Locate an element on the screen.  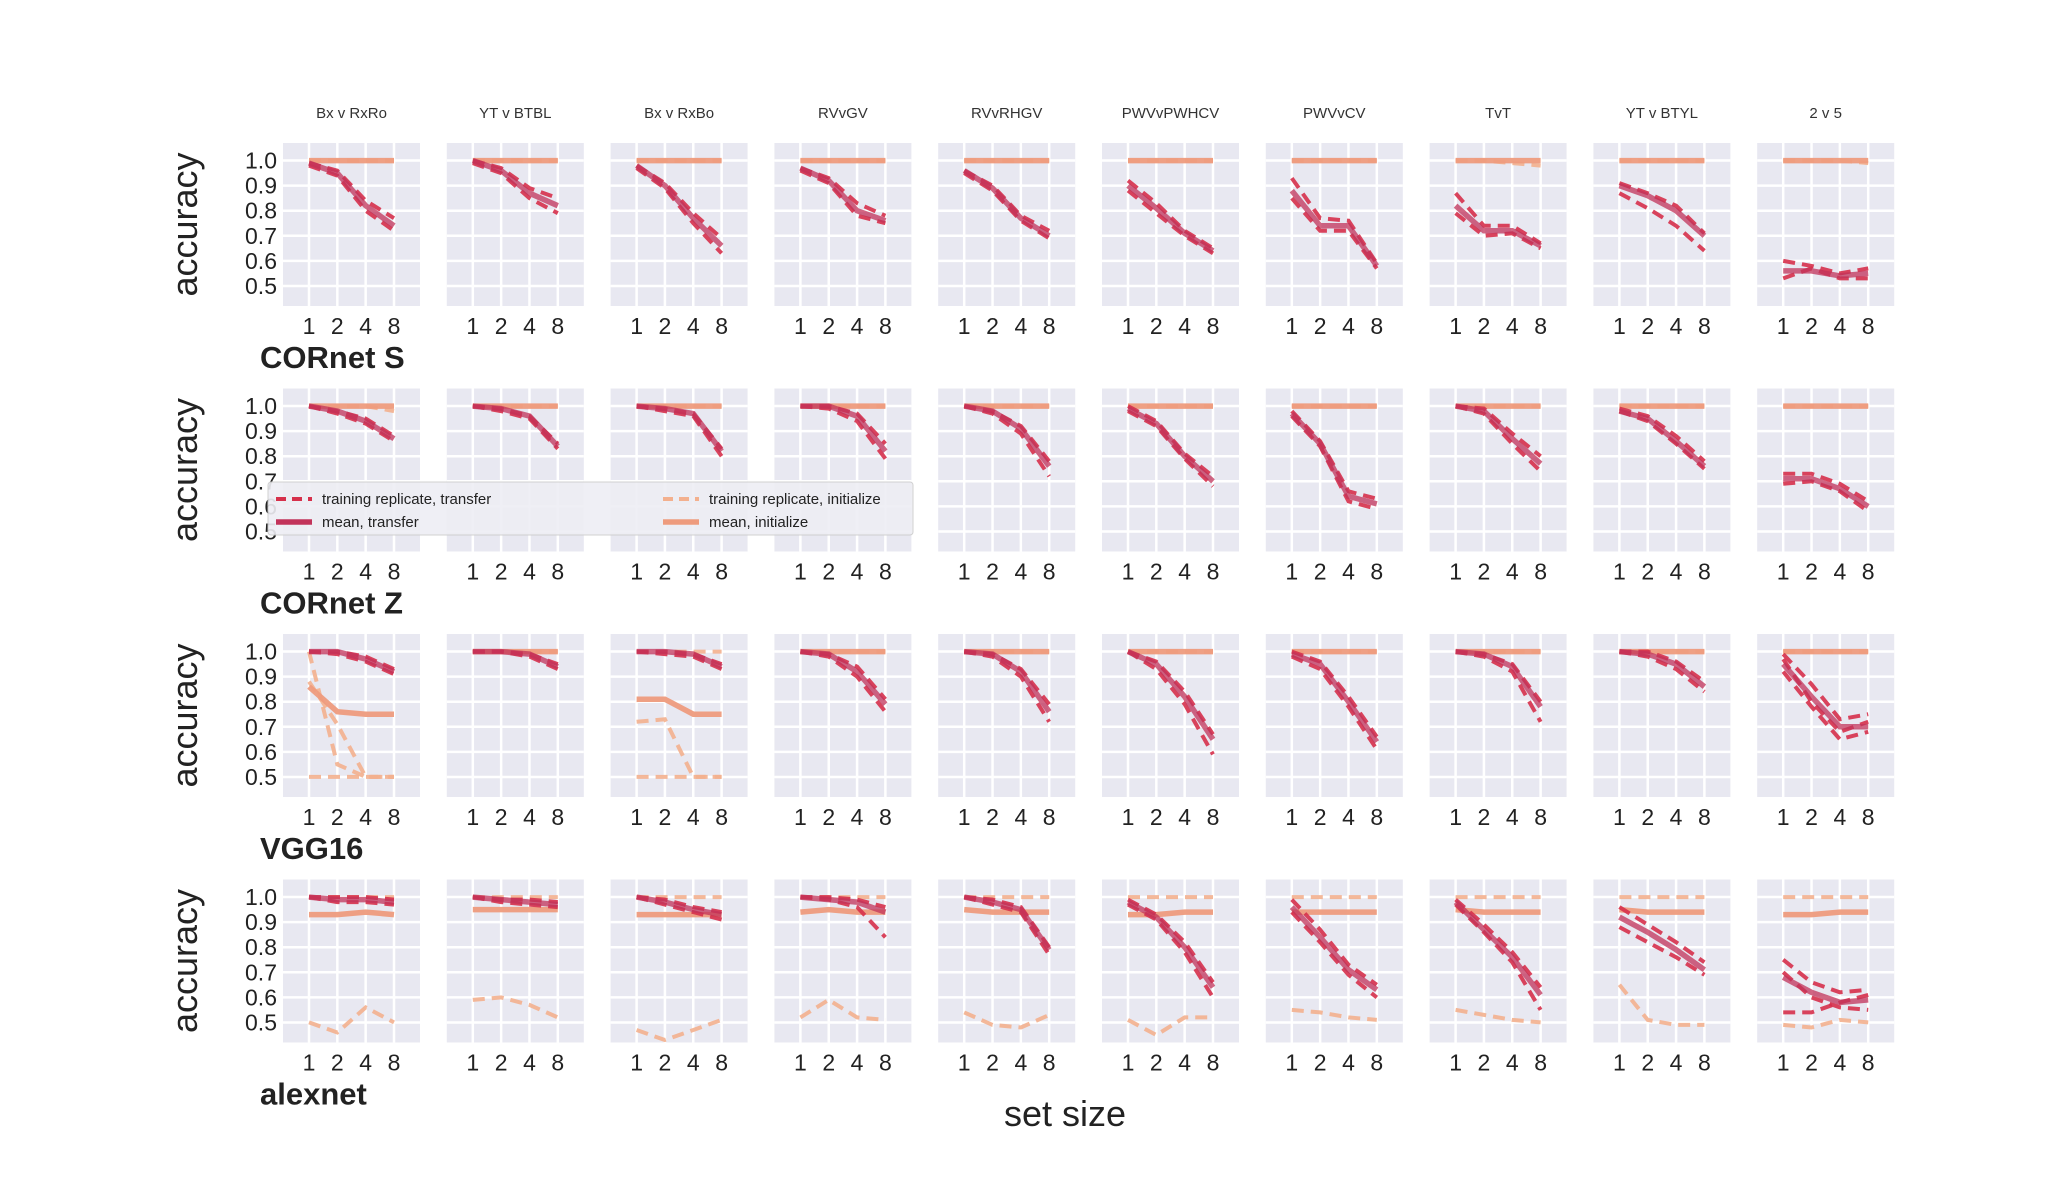
legend-label: mean, initialize is located at coordinates (758, 522).